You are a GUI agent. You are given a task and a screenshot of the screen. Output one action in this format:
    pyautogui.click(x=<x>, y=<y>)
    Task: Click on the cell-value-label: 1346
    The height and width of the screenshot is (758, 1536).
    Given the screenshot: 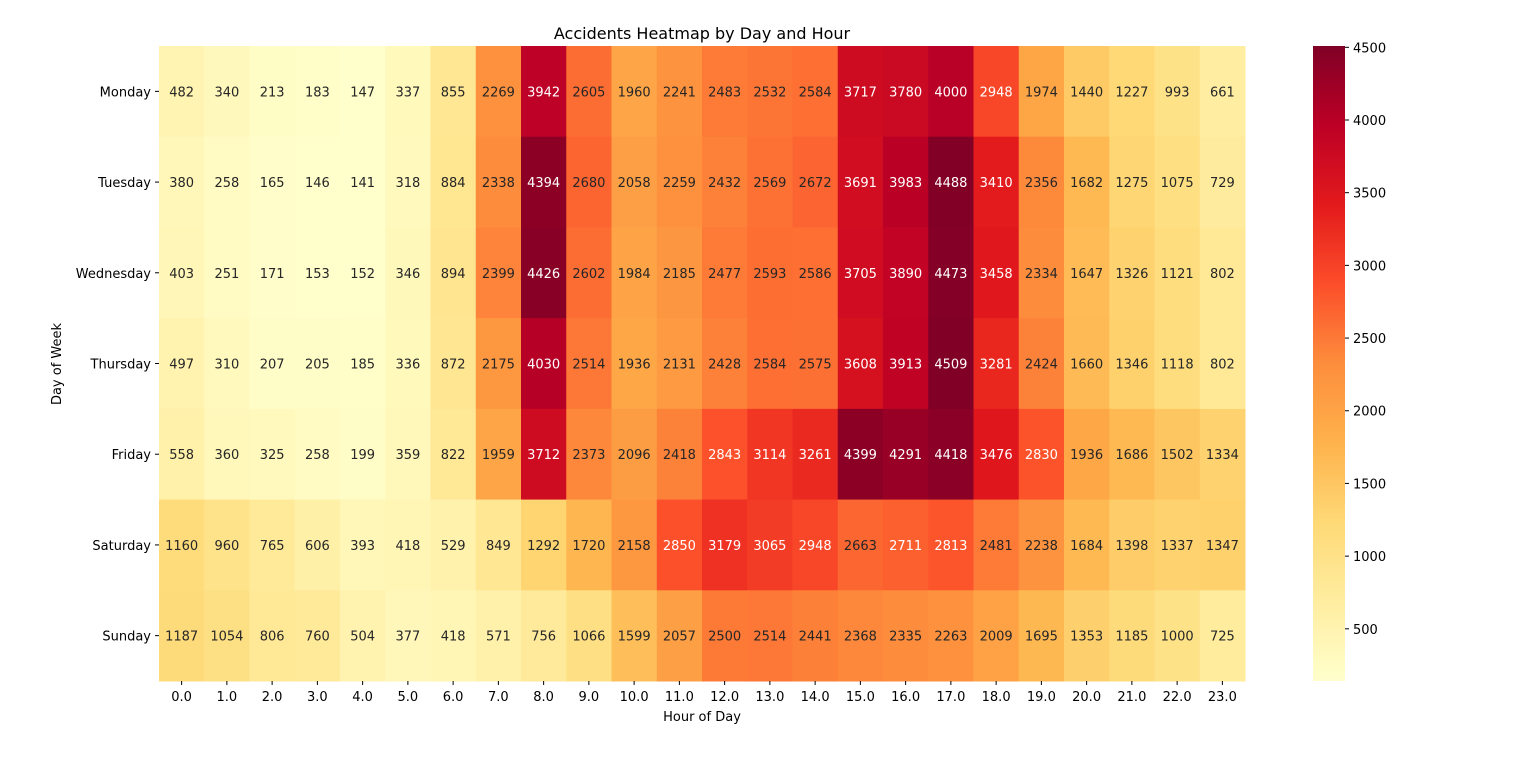 What is the action you would take?
    pyautogui.click(x=1131, y=365)
    